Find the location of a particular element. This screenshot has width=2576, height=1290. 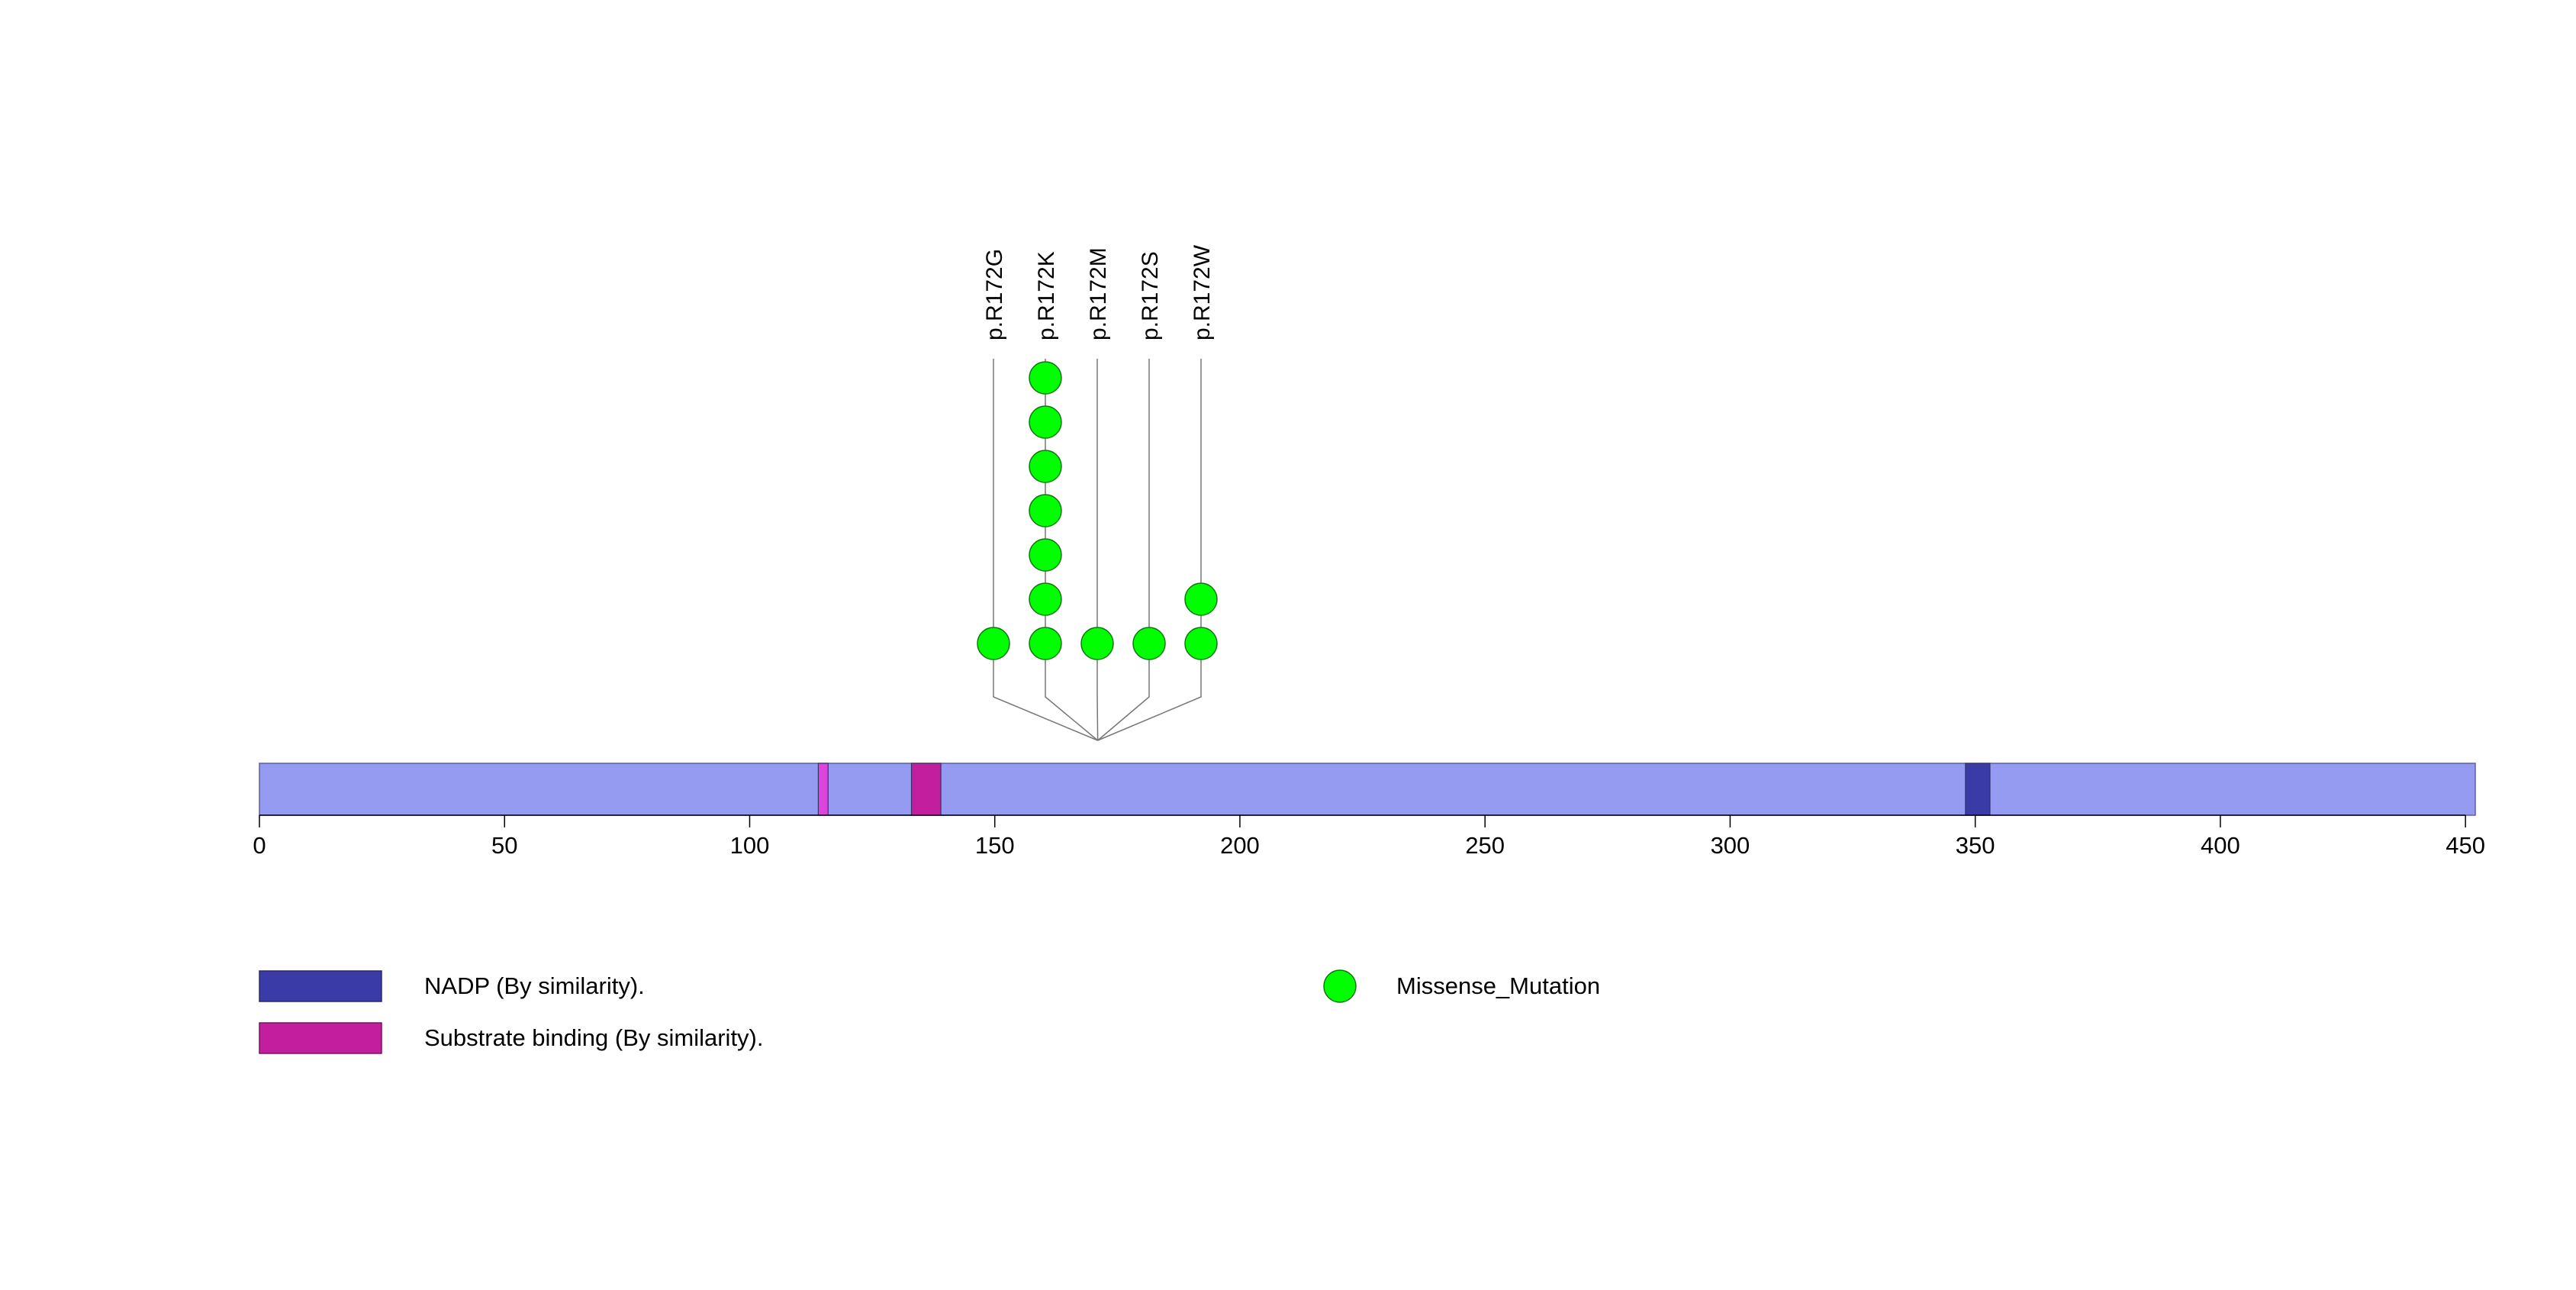

axis-tick-label: 250 is located at coordinates (1485, 846).